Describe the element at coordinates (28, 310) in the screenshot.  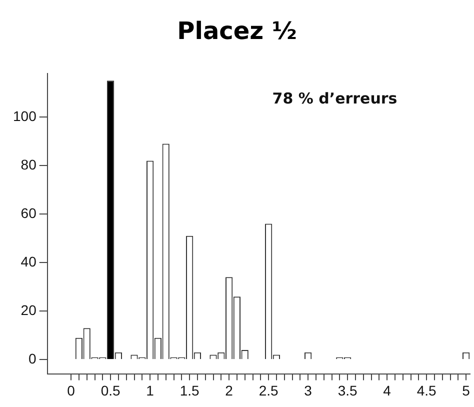
I see `y-tick-label: 20` at that location.